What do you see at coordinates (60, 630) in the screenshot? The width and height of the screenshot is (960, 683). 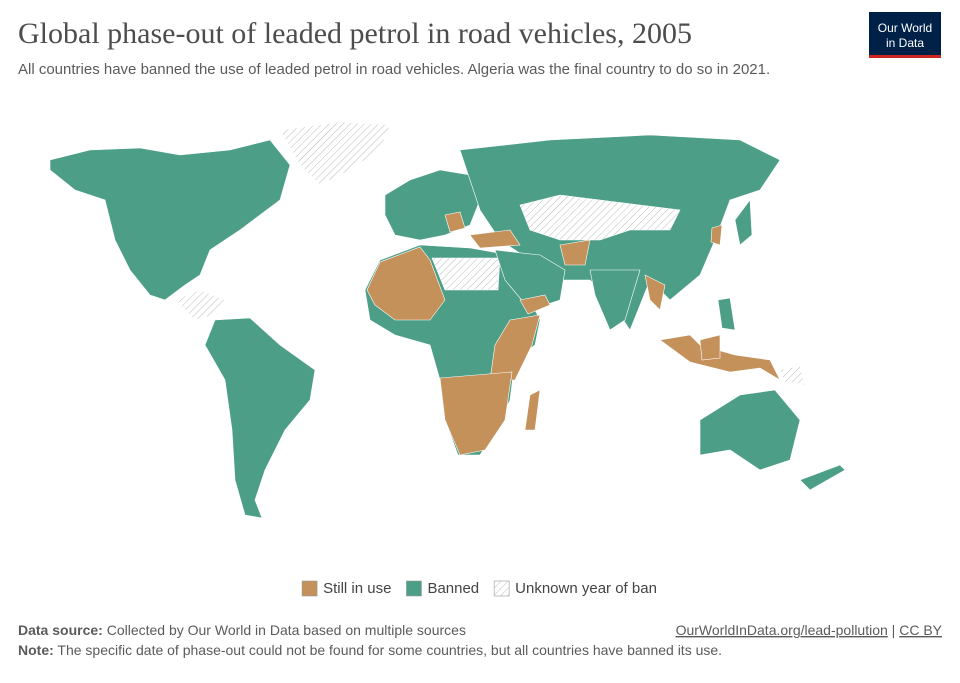 I see `source-label: Data source:` at bounding box center [60, 630].